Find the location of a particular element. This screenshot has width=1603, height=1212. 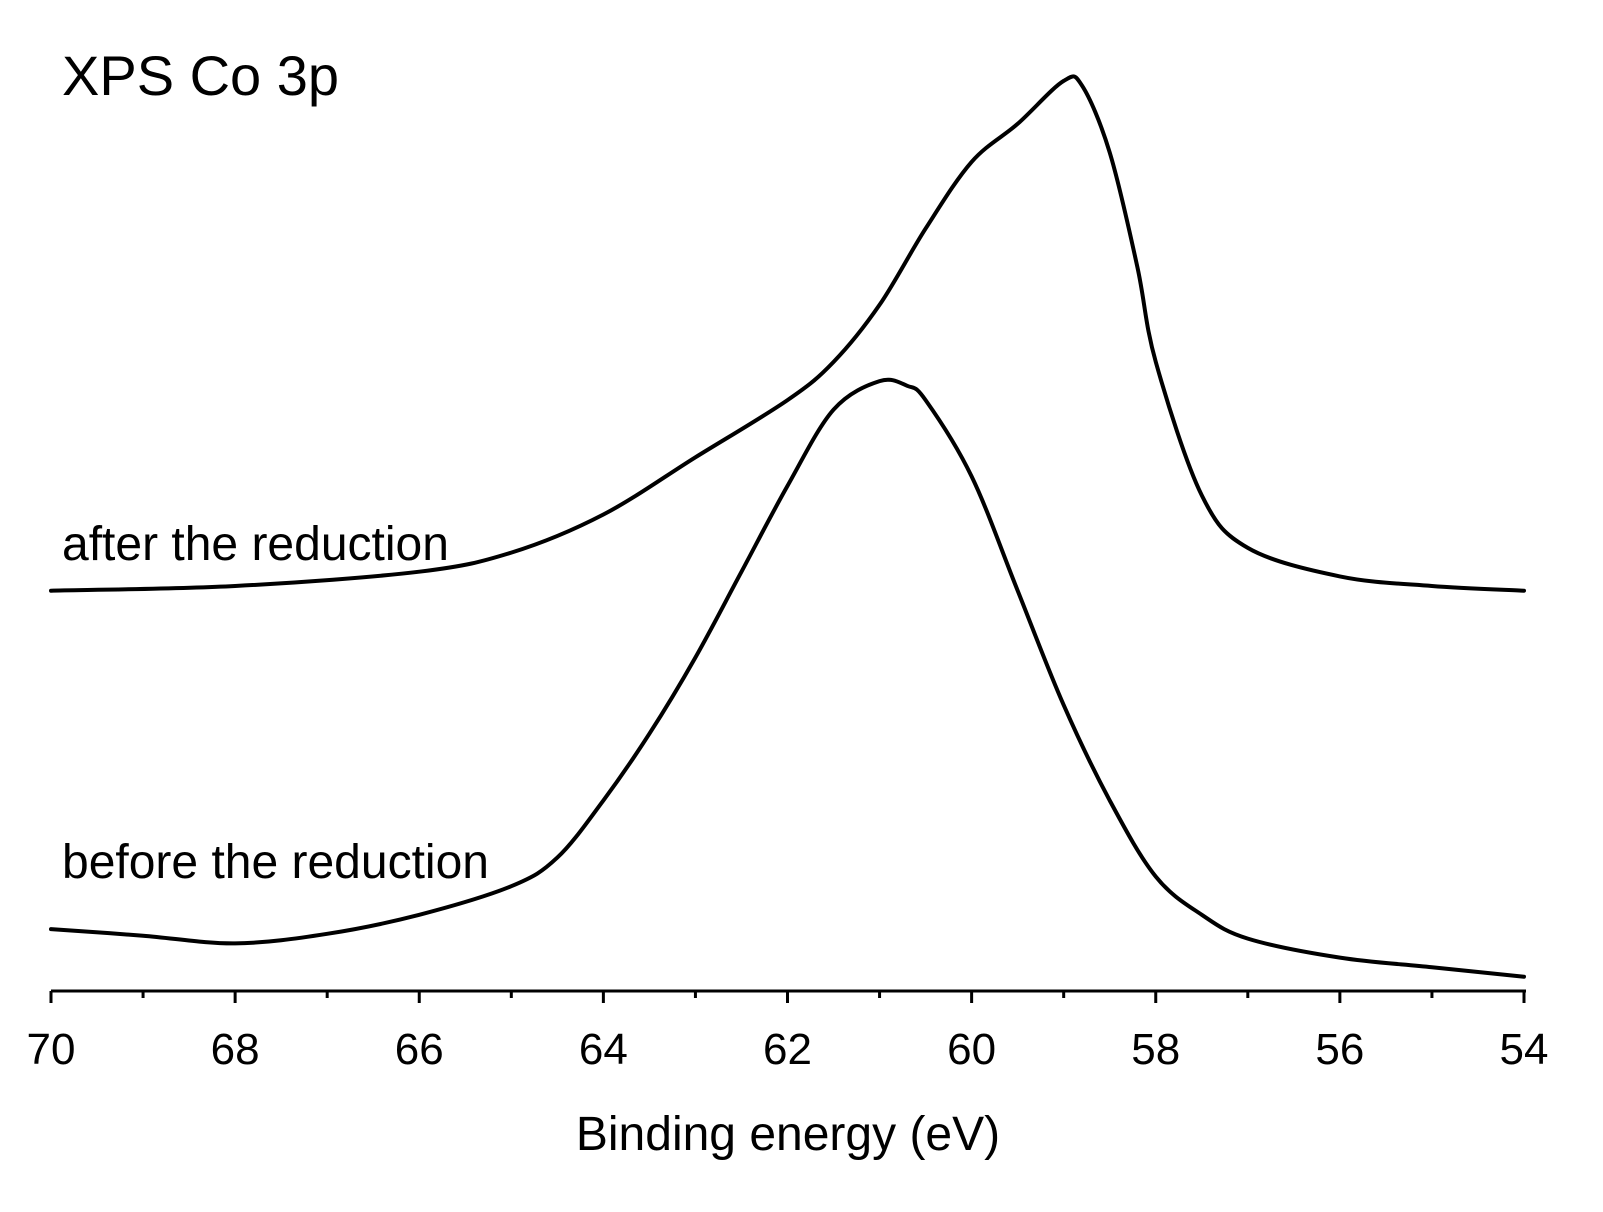

x-tick-label: 66 is located at coordinates (419, 1049).